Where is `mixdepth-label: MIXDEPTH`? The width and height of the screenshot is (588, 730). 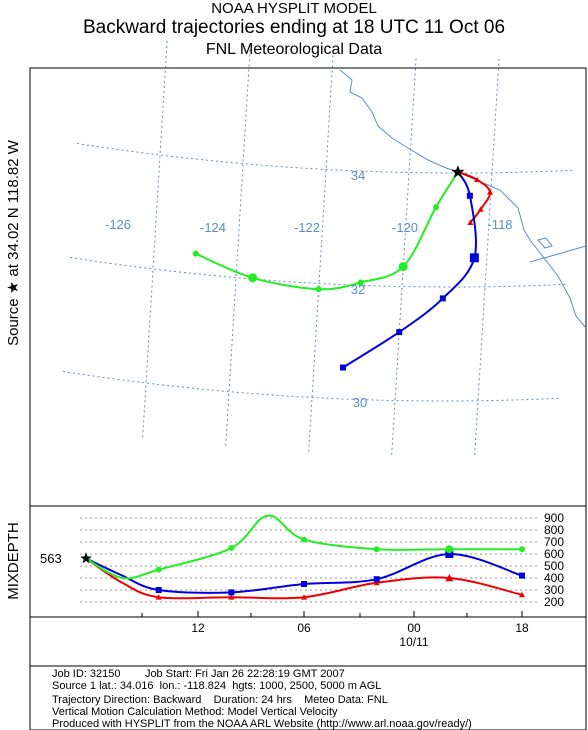 mixdepth-label: MIXDEPTH is located at coordinates (13, 561).